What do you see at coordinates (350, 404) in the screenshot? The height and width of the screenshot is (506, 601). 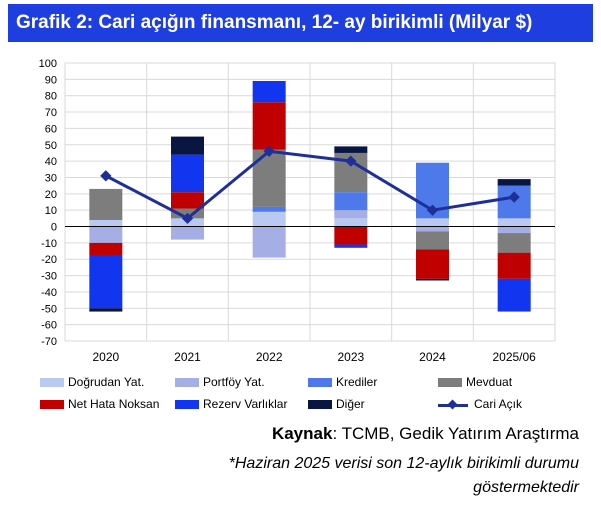 I see `legend-label: Diğer` at bounding box center [350, 404].